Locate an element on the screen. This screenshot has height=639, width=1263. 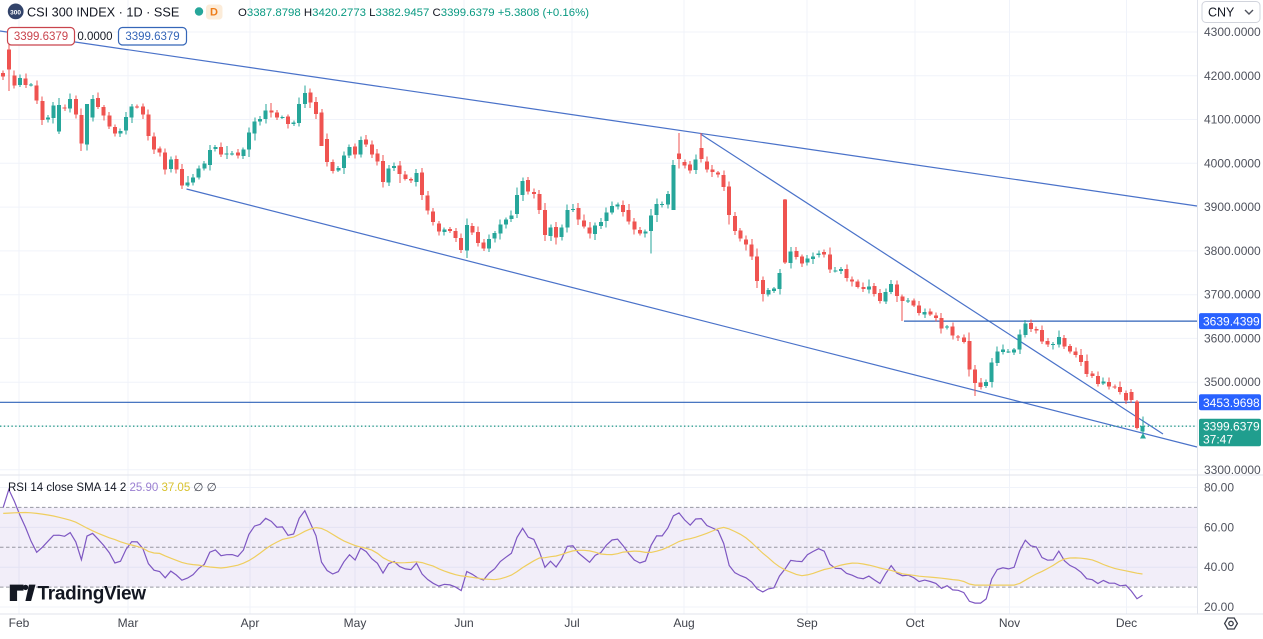
svg-text: Sep is located at coordinates (807, 623).